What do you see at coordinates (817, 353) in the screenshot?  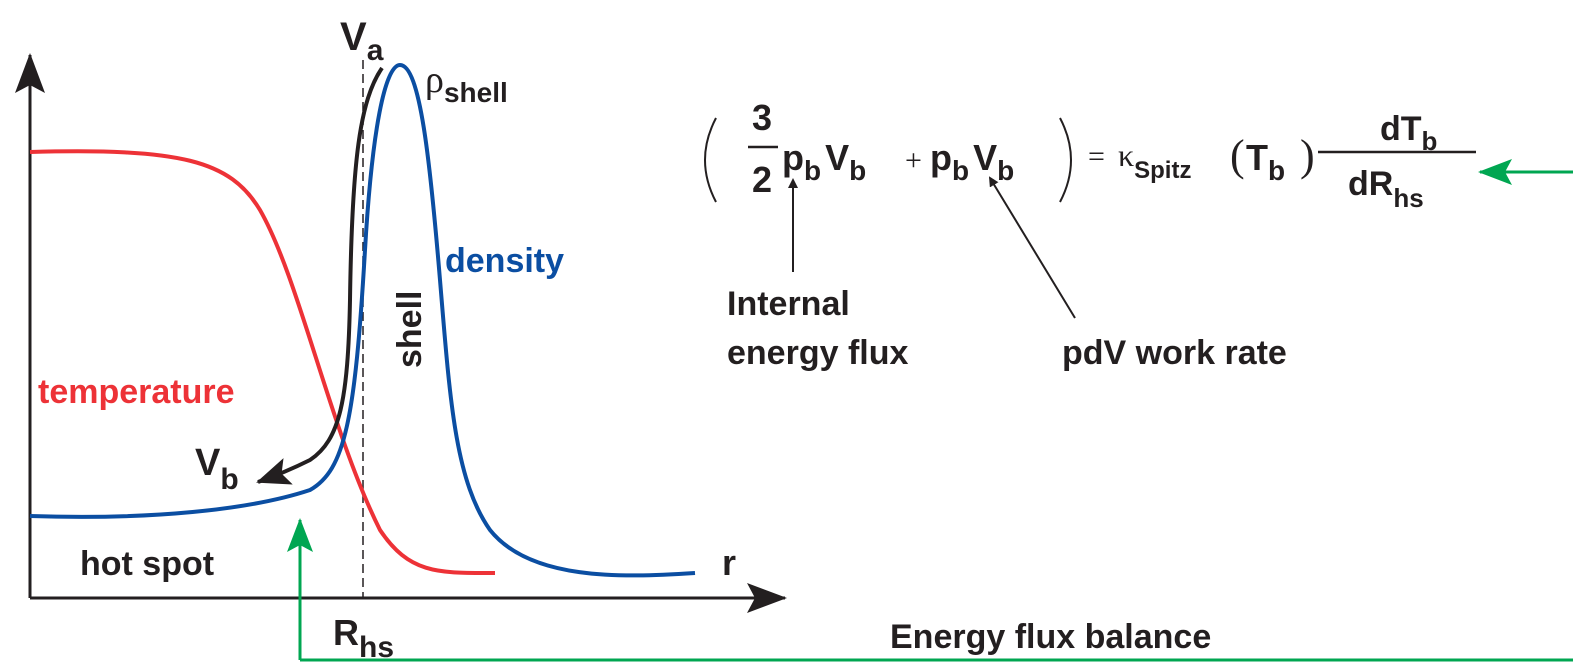 I see `internal-label: energy flux` at bounding box center [817, 353].